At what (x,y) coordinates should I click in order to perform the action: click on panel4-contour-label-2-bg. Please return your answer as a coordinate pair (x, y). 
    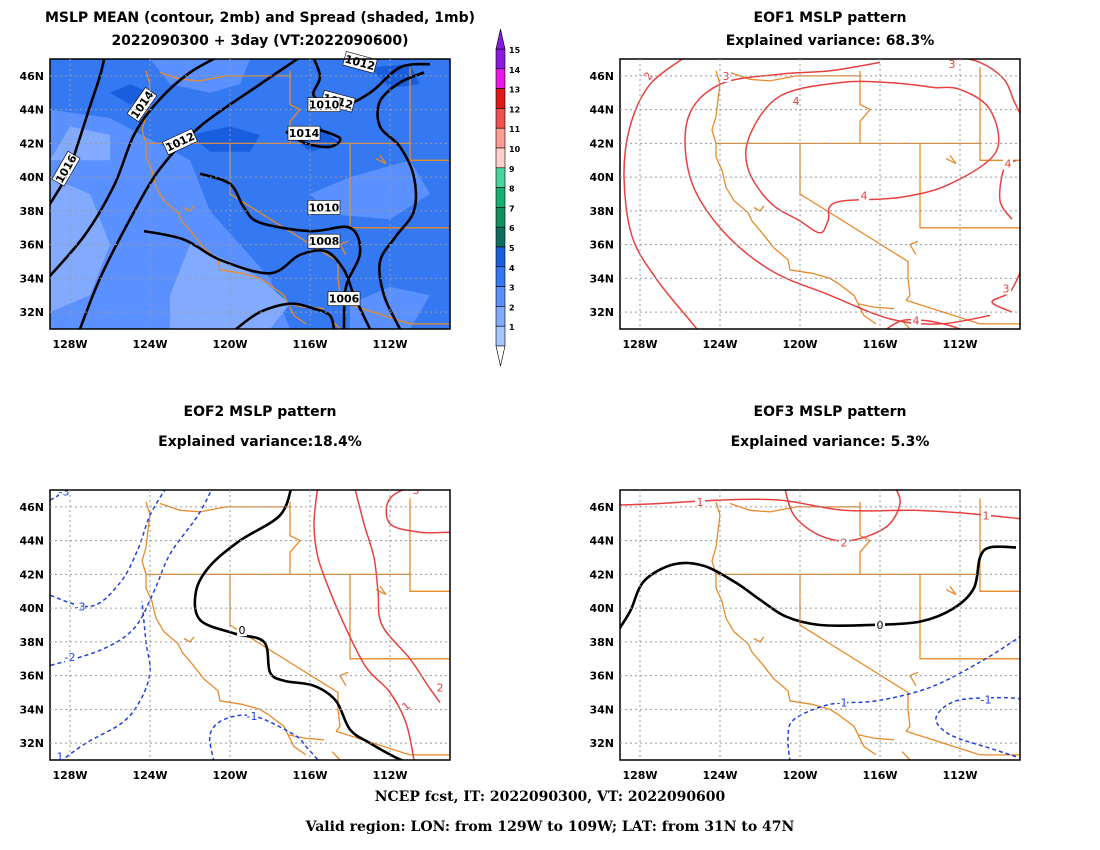
    Looking at the image, I should click on (844, 542).